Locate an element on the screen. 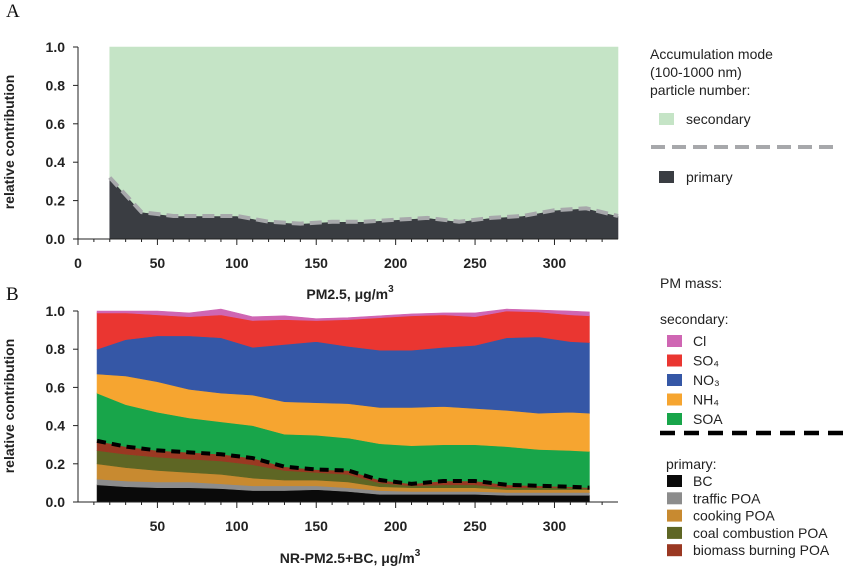 This screenshot has width=850, height=569. legend-b-swatch-cooking-poa is located at coordinates (674, 515).